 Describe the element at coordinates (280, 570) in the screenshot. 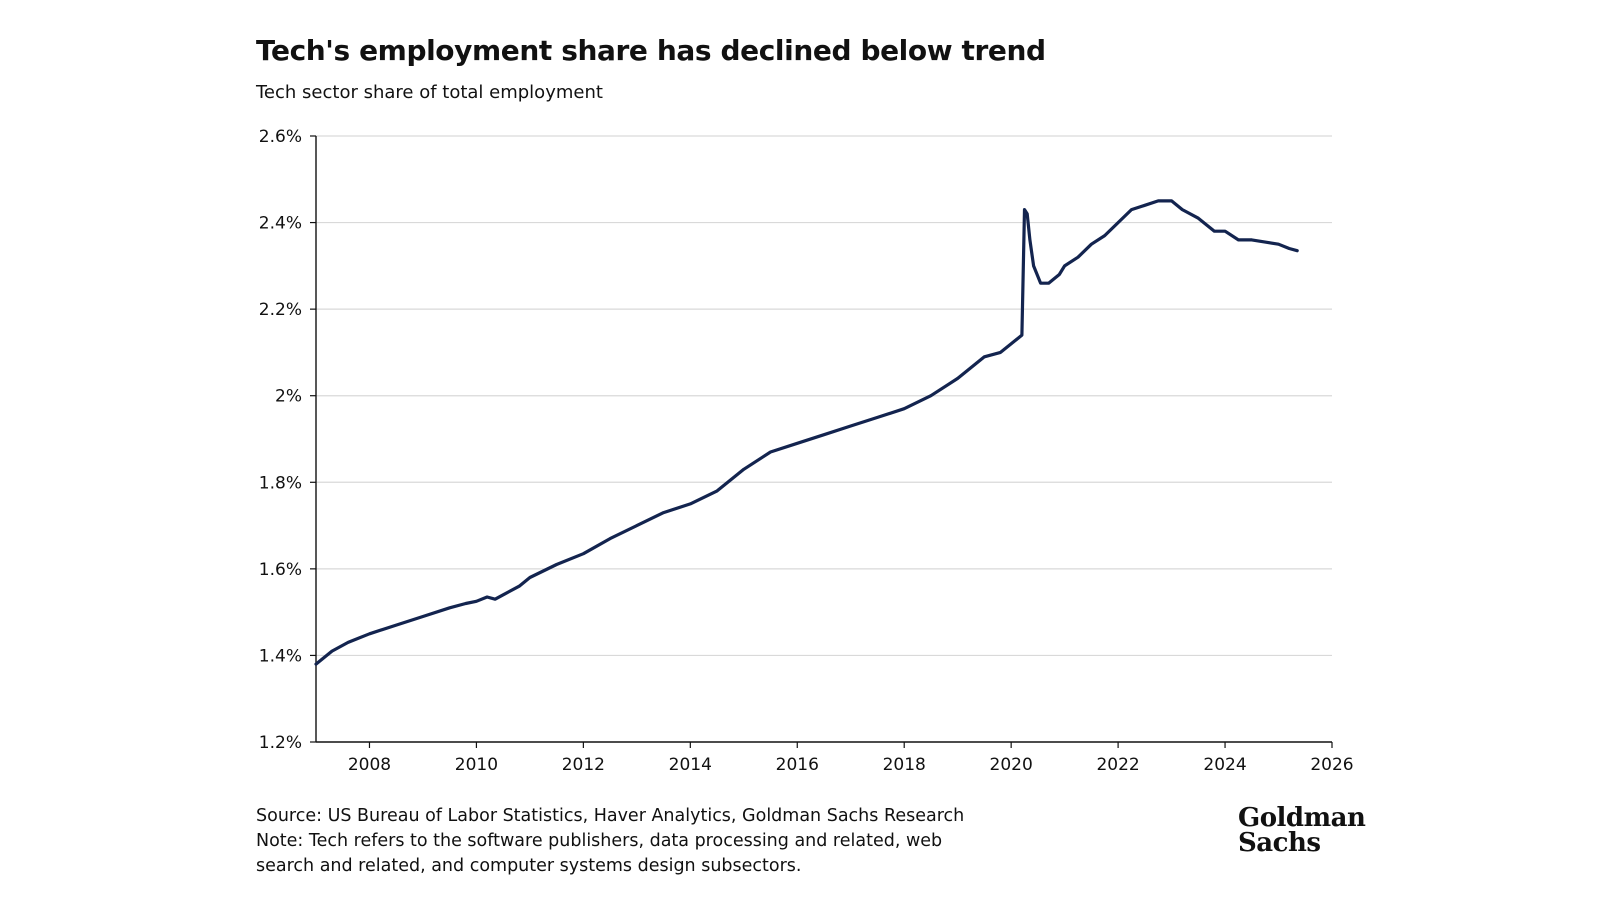

I see `y-tick-label: 1.6%` at that location.